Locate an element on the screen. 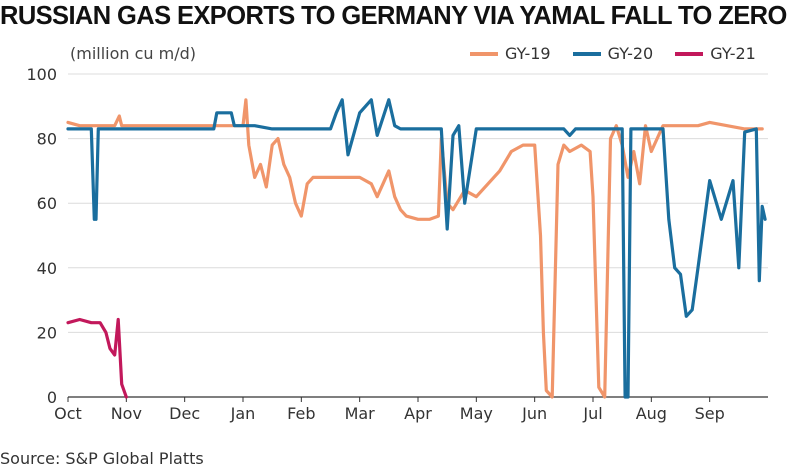  y-tick-label: 20 is located at coordinates (47, 332).